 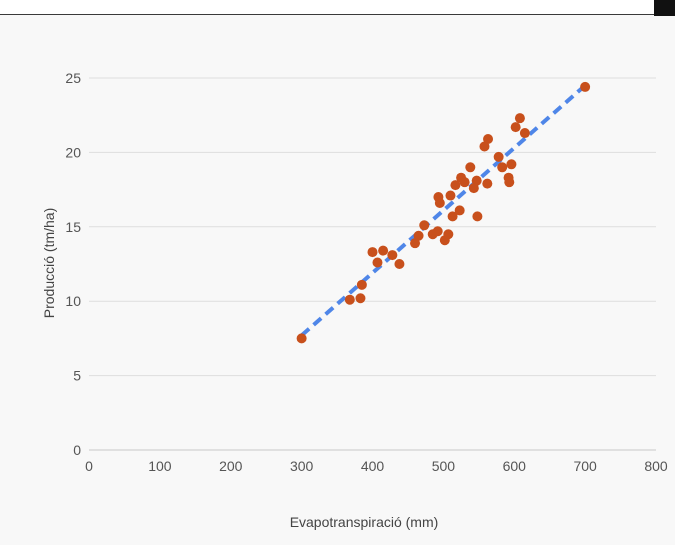 What do you see at coordinates (656, 466) in the screenshot?
I see `x-tick-label: 800` at bounding box center [656, 466].